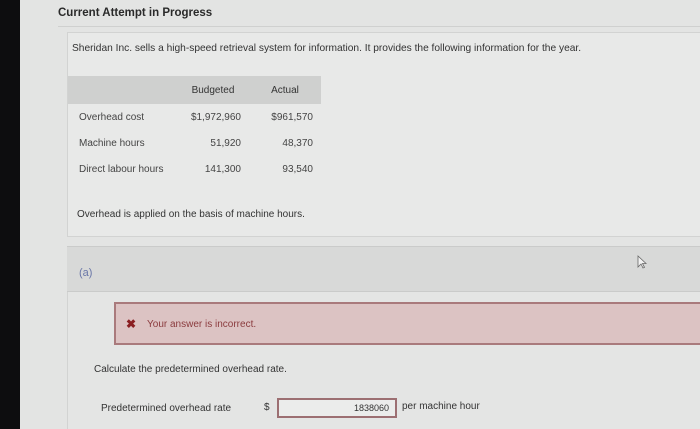 Image resolution: width=700 pixels, height=429 pixels. Describe the element at coordinates (86, 273) in the screenshot. I see `part-label: (a)` at that location.